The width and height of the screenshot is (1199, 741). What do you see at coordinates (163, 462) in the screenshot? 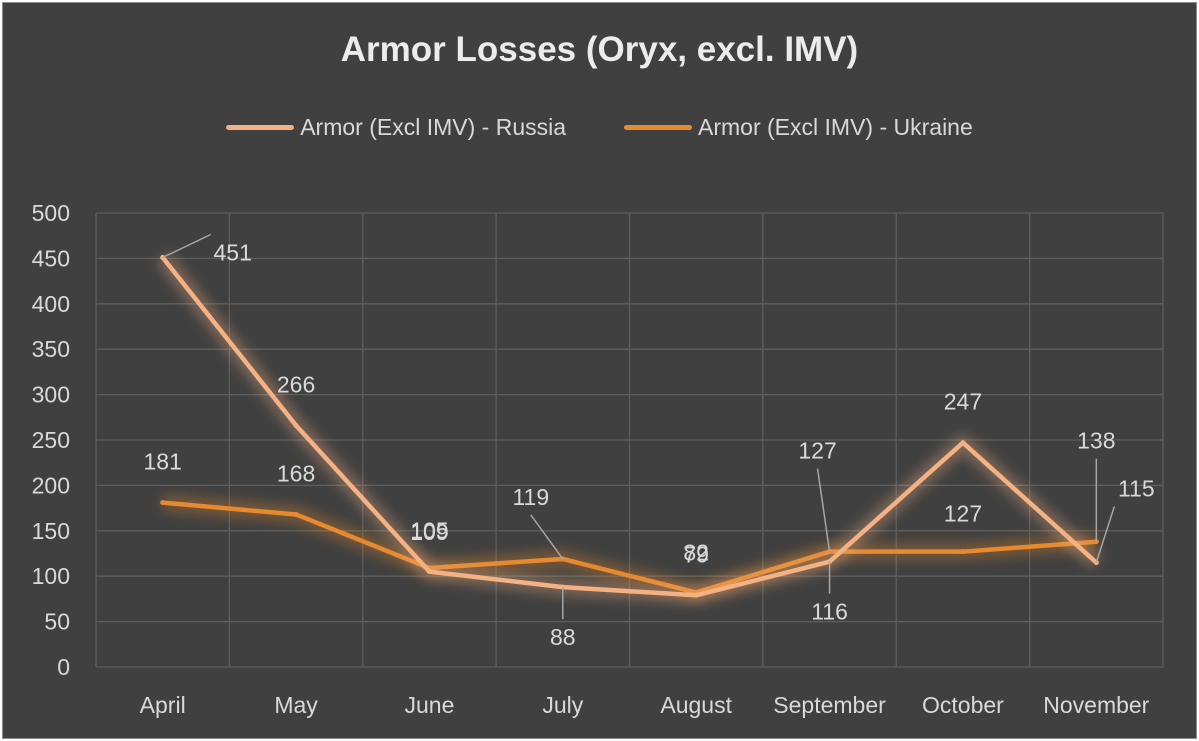
I see `data-label-ukraine: 181` at bounding box center [163, 462].